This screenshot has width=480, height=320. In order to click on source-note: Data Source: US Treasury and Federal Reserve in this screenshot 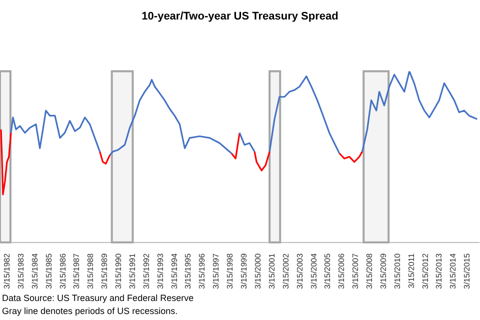, I will do `click(98, 298)`.